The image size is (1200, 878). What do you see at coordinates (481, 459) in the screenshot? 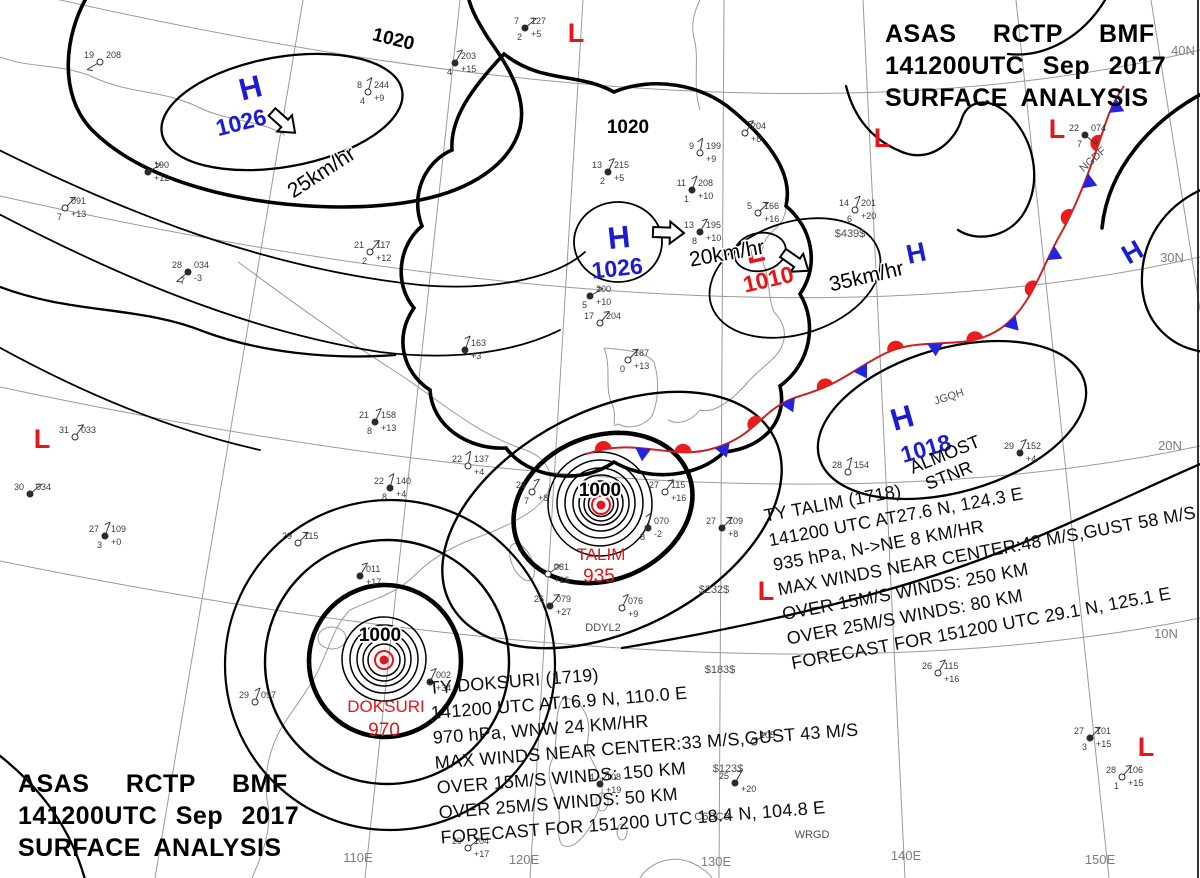
I see `station-pressure-code: 137` at bounding box center [481, 459].